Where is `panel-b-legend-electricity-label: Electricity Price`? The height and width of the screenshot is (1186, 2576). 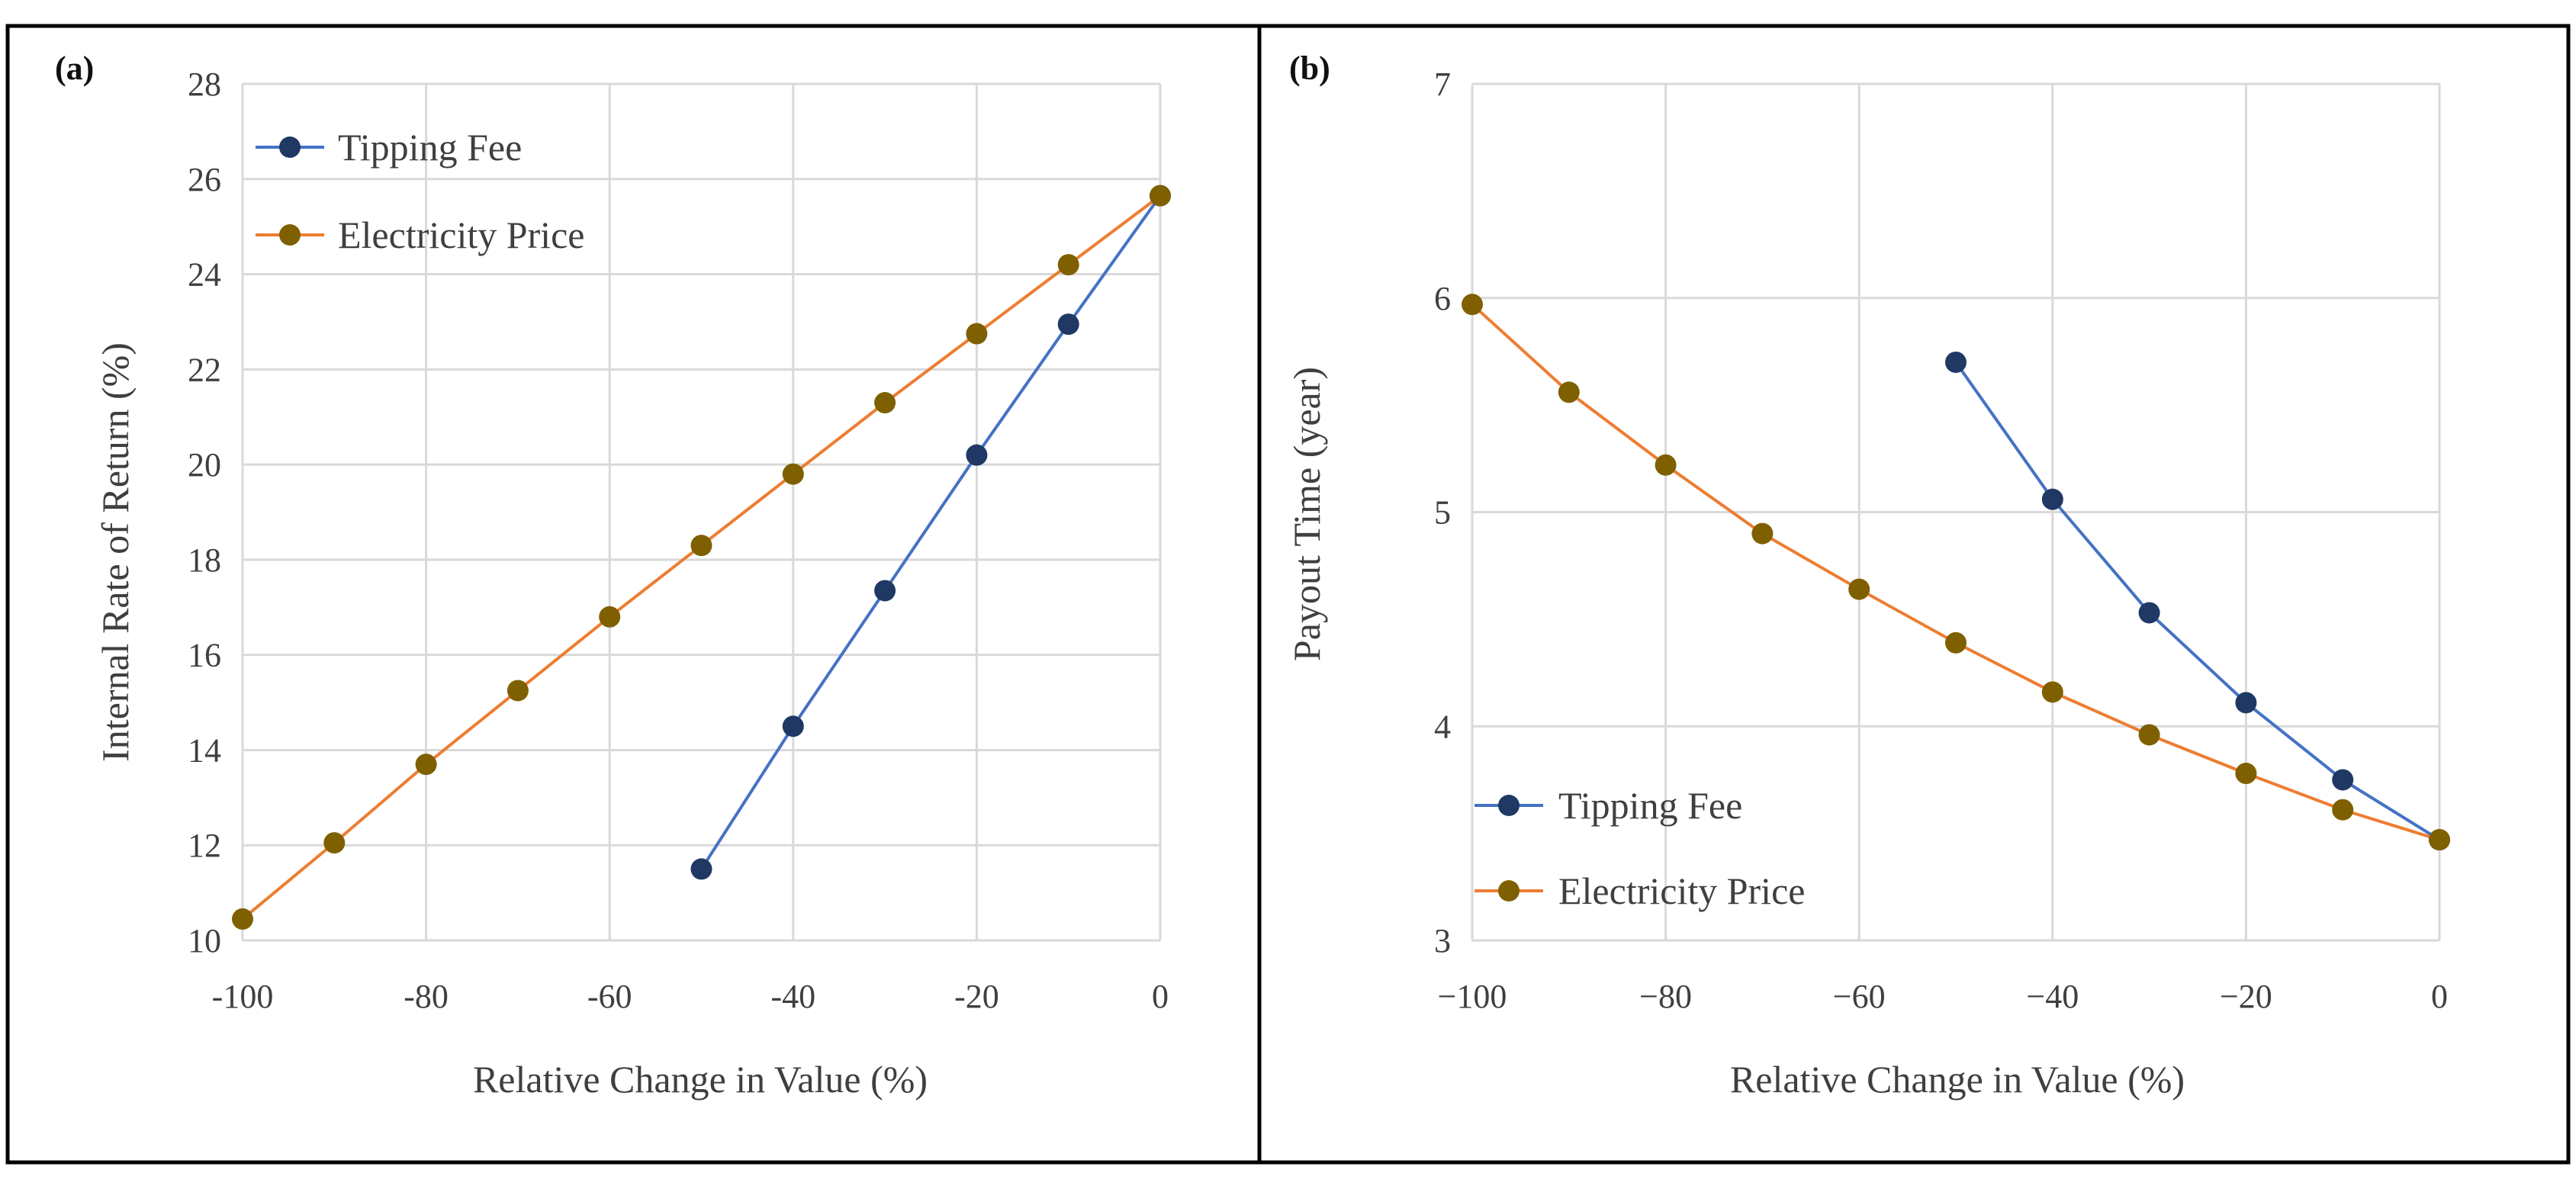
panel-b-legend-electricity-label: Electricity Price is located at coordinates (1682, 890).